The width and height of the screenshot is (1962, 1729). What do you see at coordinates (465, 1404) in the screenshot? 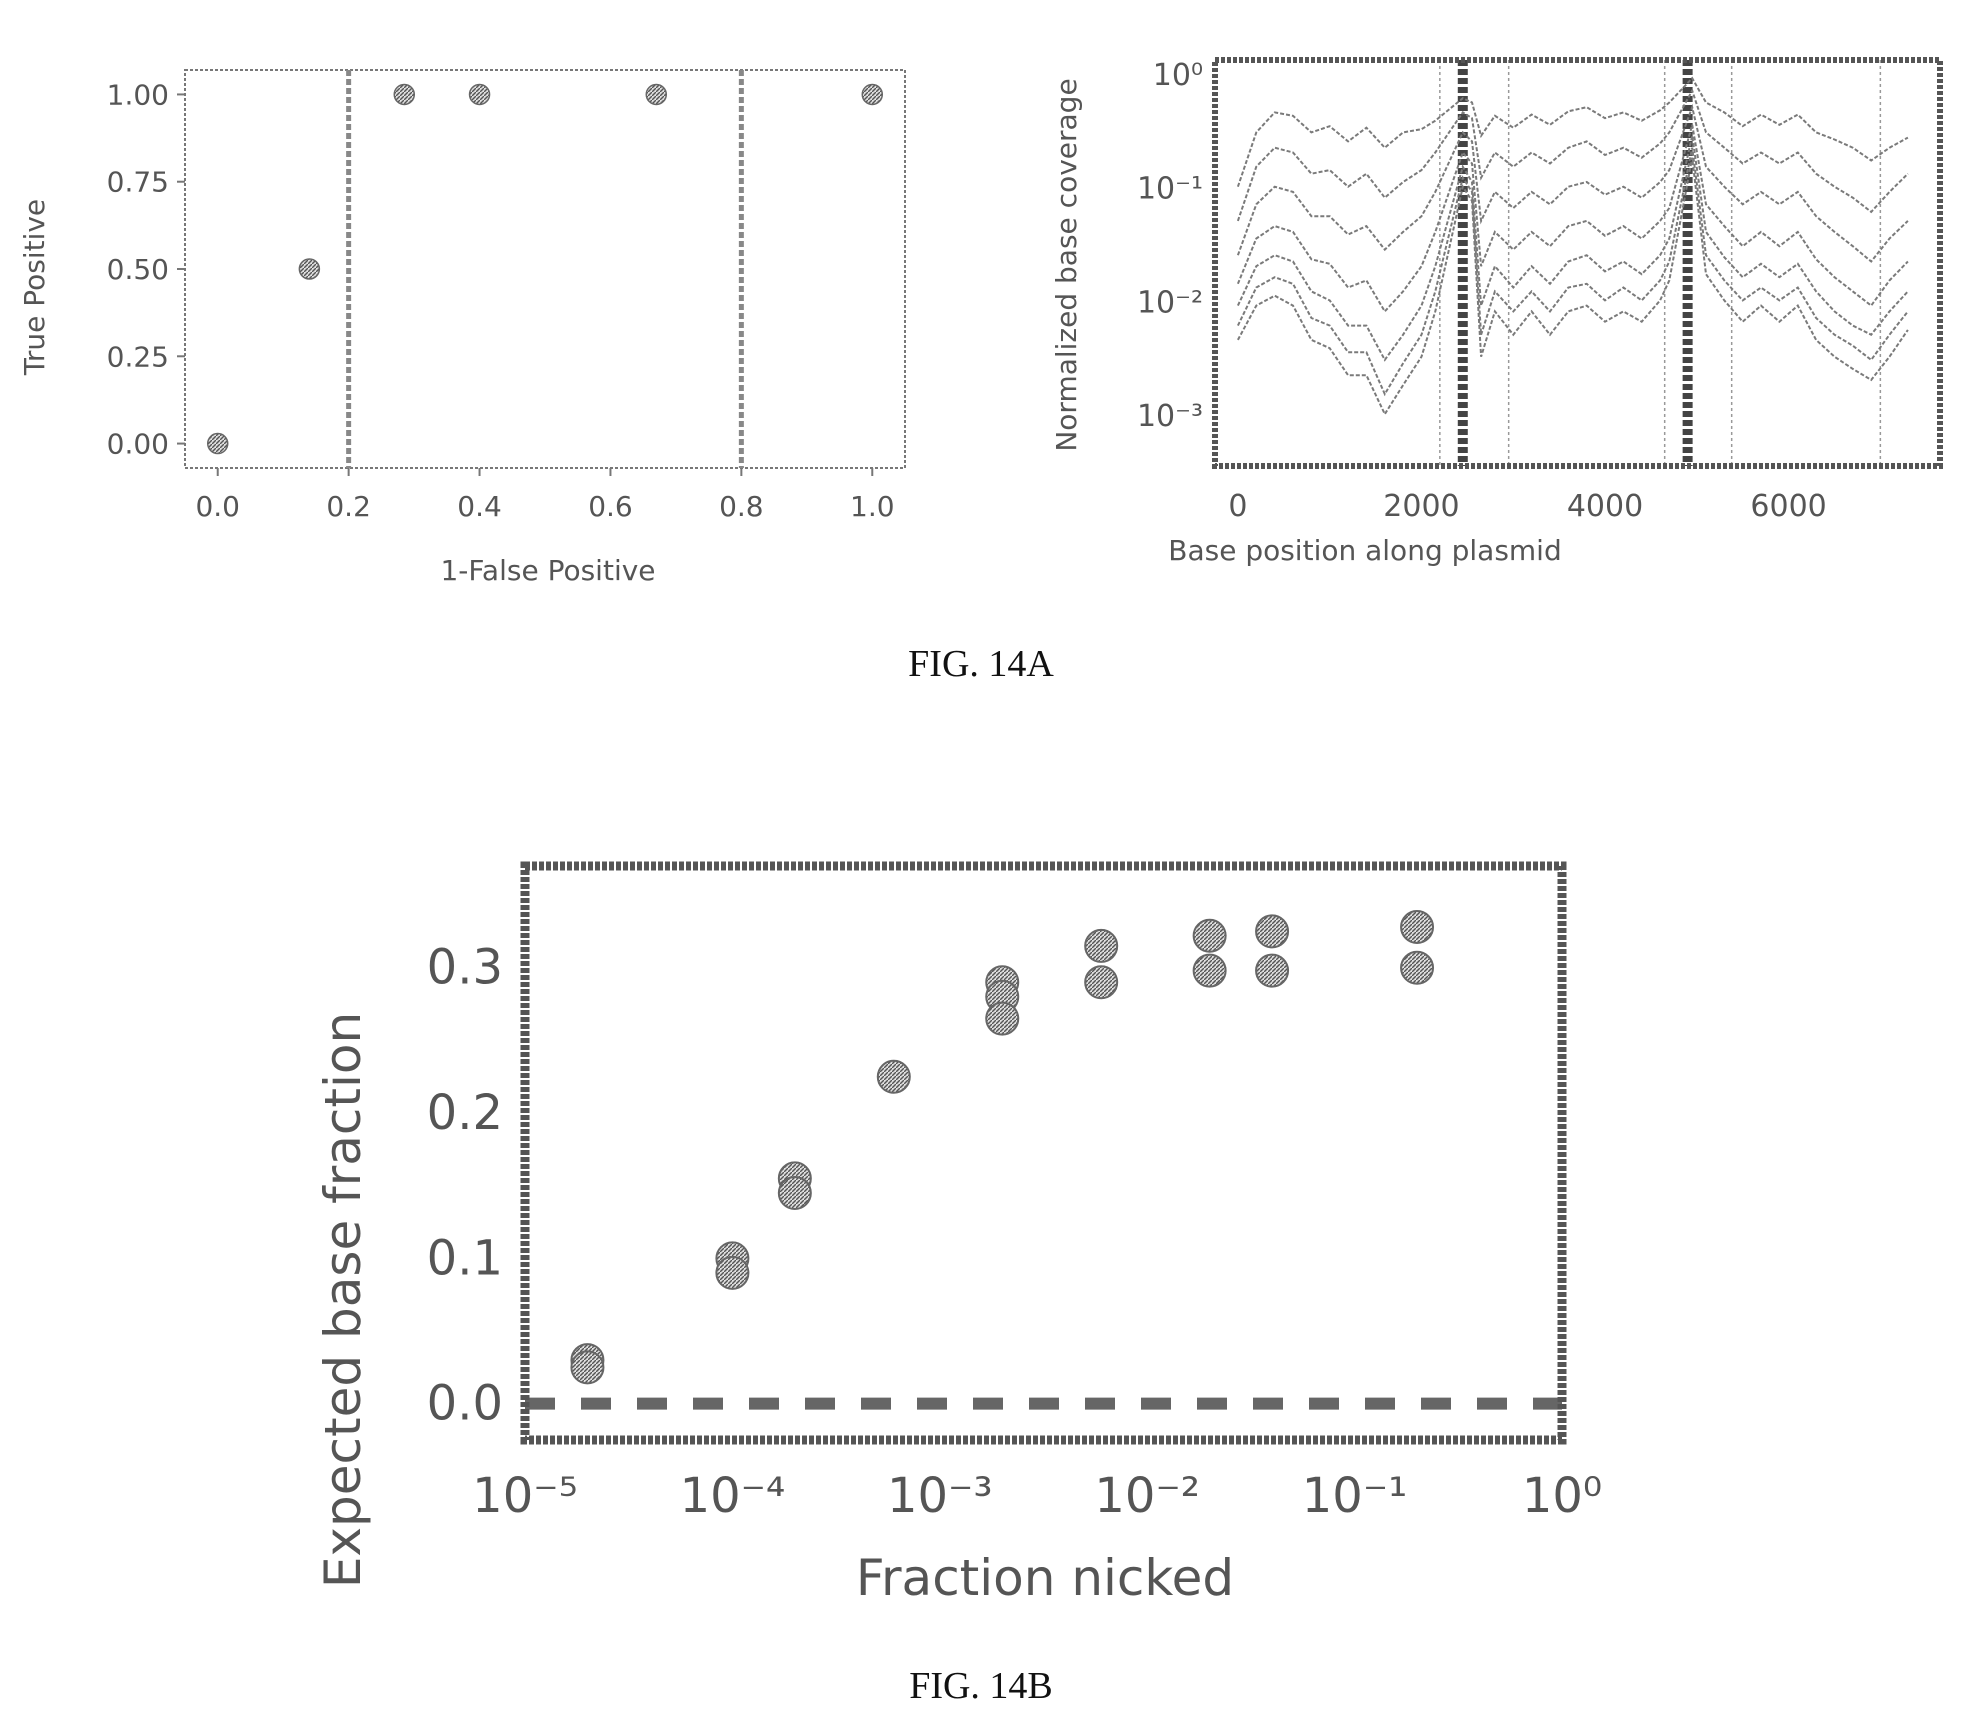
I see `nicked-y-tick-label: 0.0` at bounding box center [465, 1404].